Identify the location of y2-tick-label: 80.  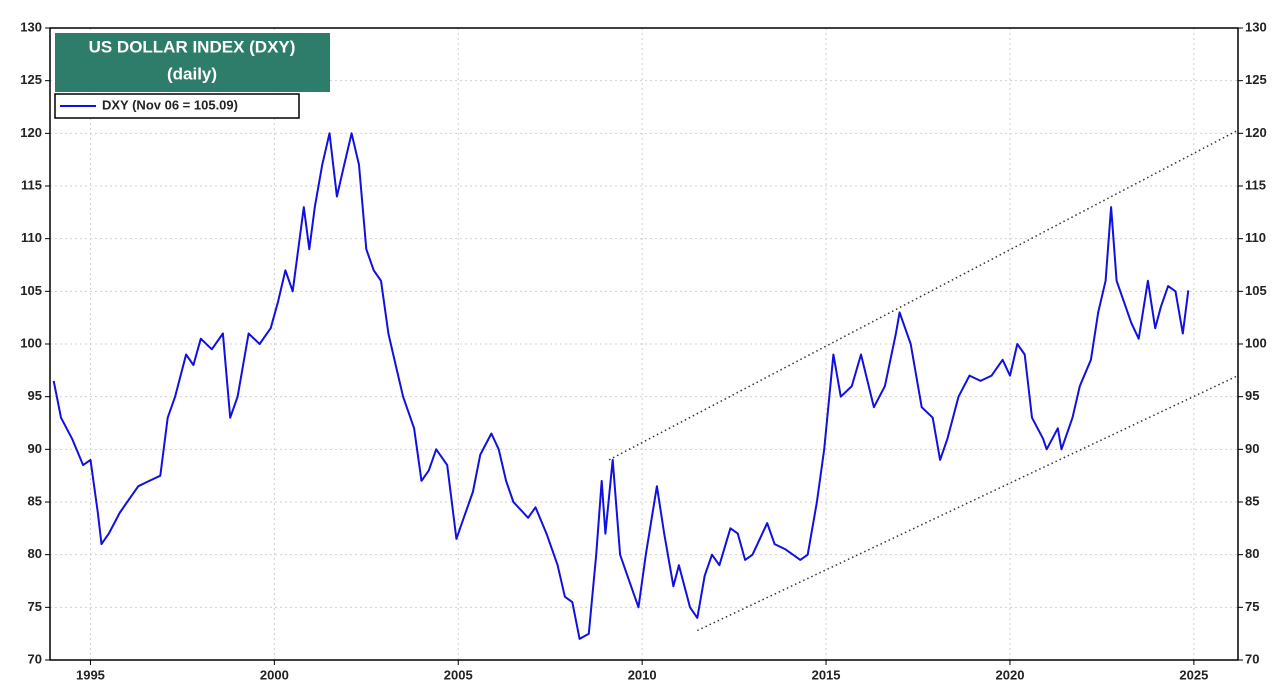
(1252, 553).